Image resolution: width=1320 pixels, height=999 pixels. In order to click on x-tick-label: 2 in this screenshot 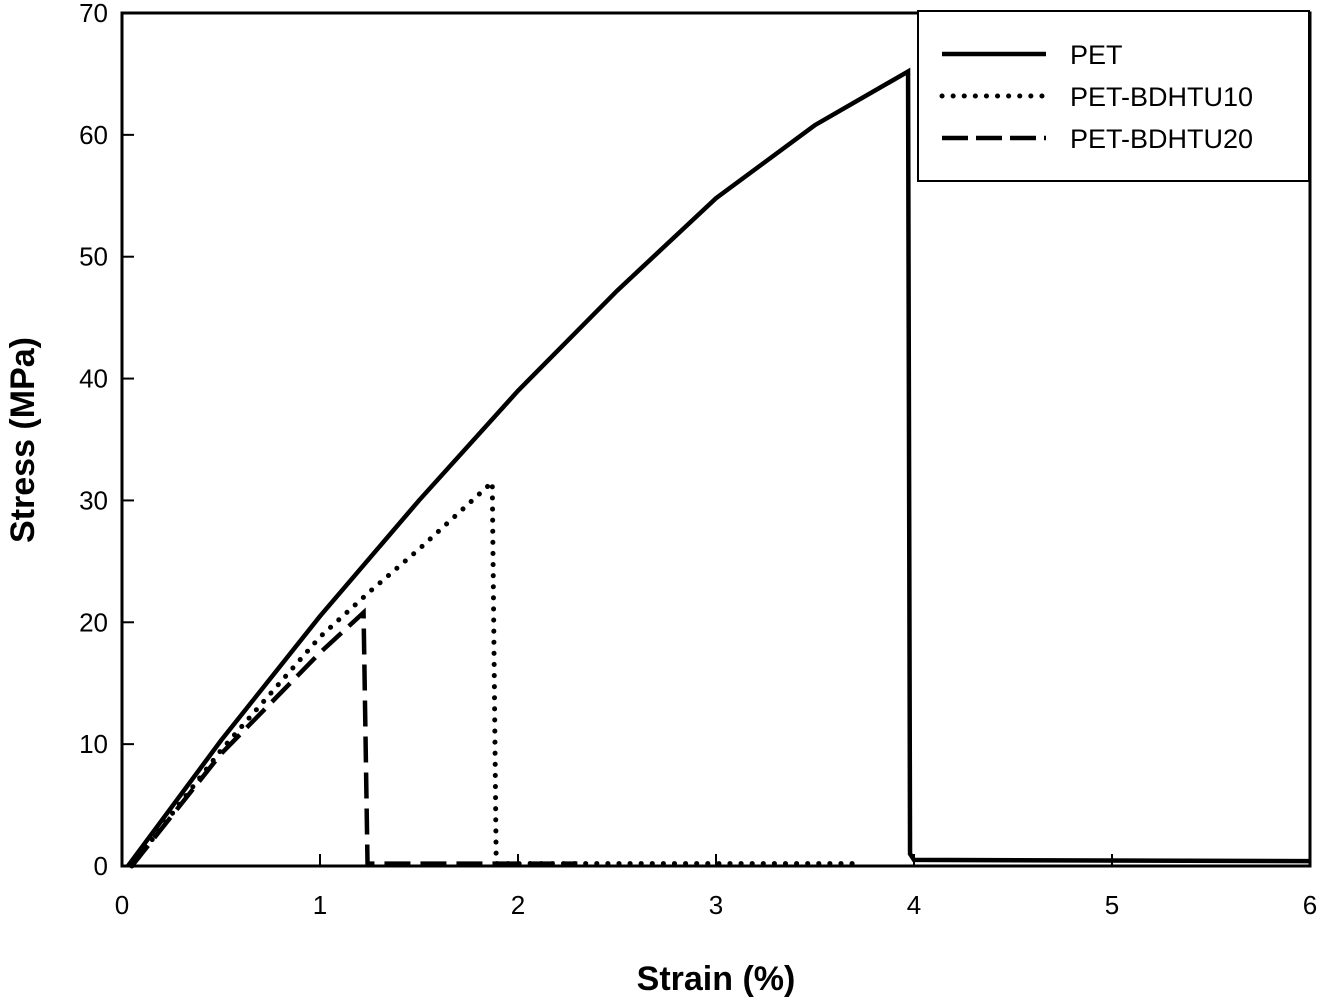, I will do `click(518, 905)`.